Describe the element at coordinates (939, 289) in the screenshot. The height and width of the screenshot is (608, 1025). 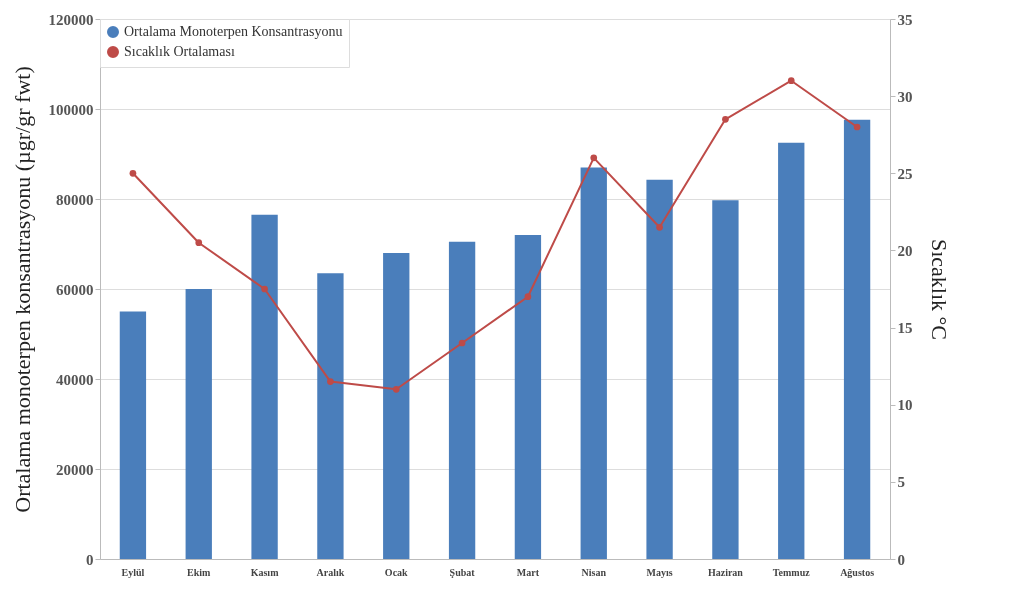
I see `y2-axis-title: Sıcaklık °C` at that location.